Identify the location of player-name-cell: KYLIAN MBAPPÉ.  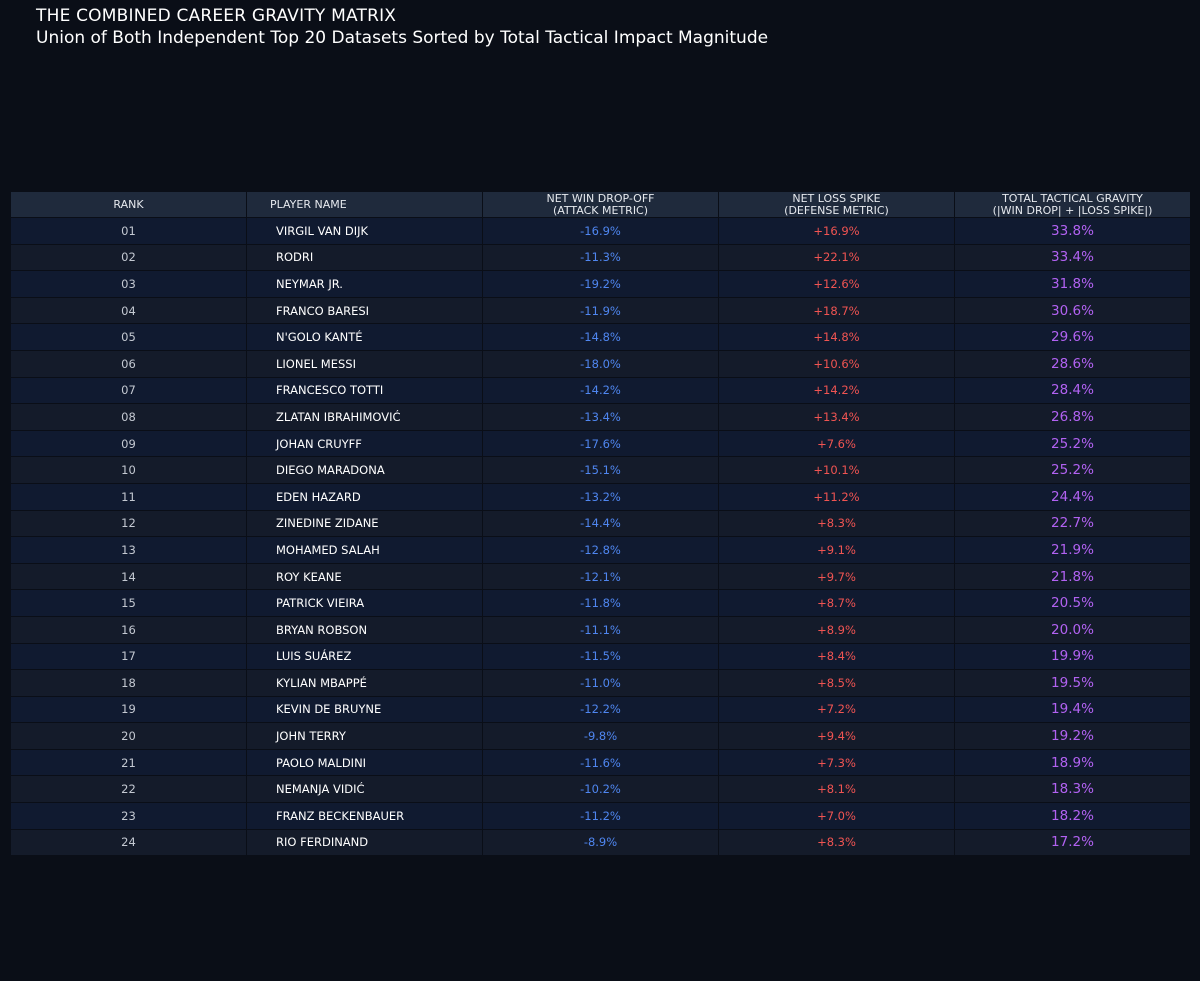
(364, 683).